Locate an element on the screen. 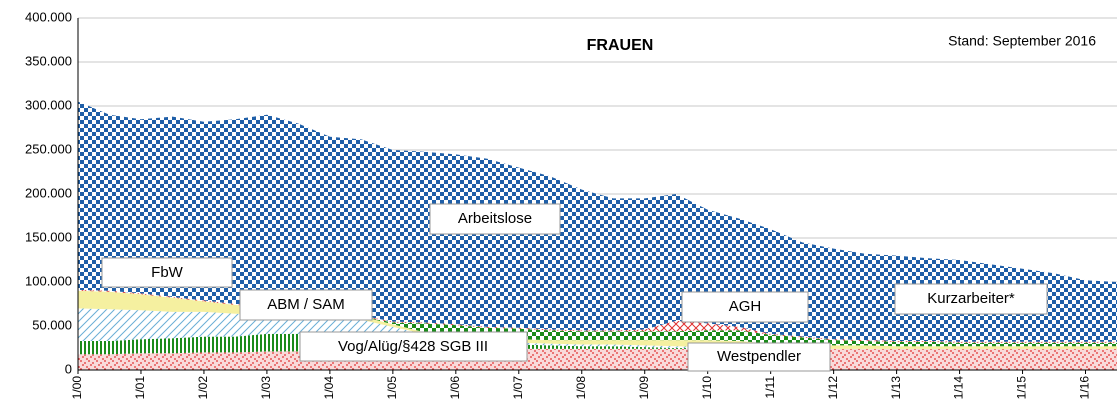  x-tick-label: 1/10 is located at coordinates (707, 388).